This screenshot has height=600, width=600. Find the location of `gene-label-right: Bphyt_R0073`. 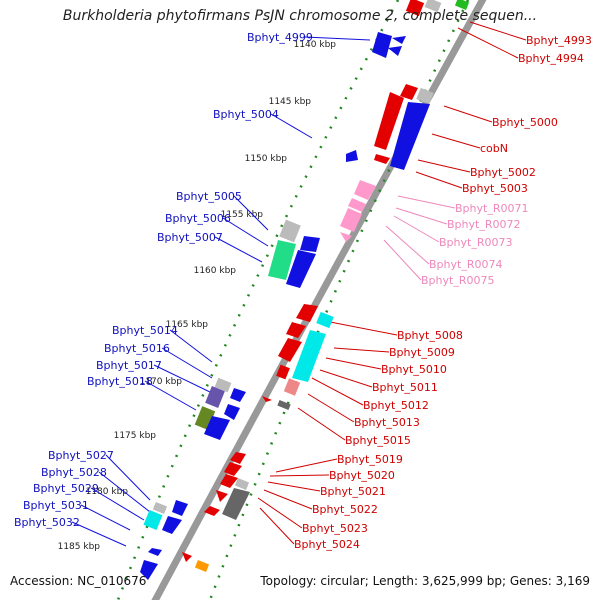

gene-label-right: Bphyt_R0073 is located at coordinates (475, 242).